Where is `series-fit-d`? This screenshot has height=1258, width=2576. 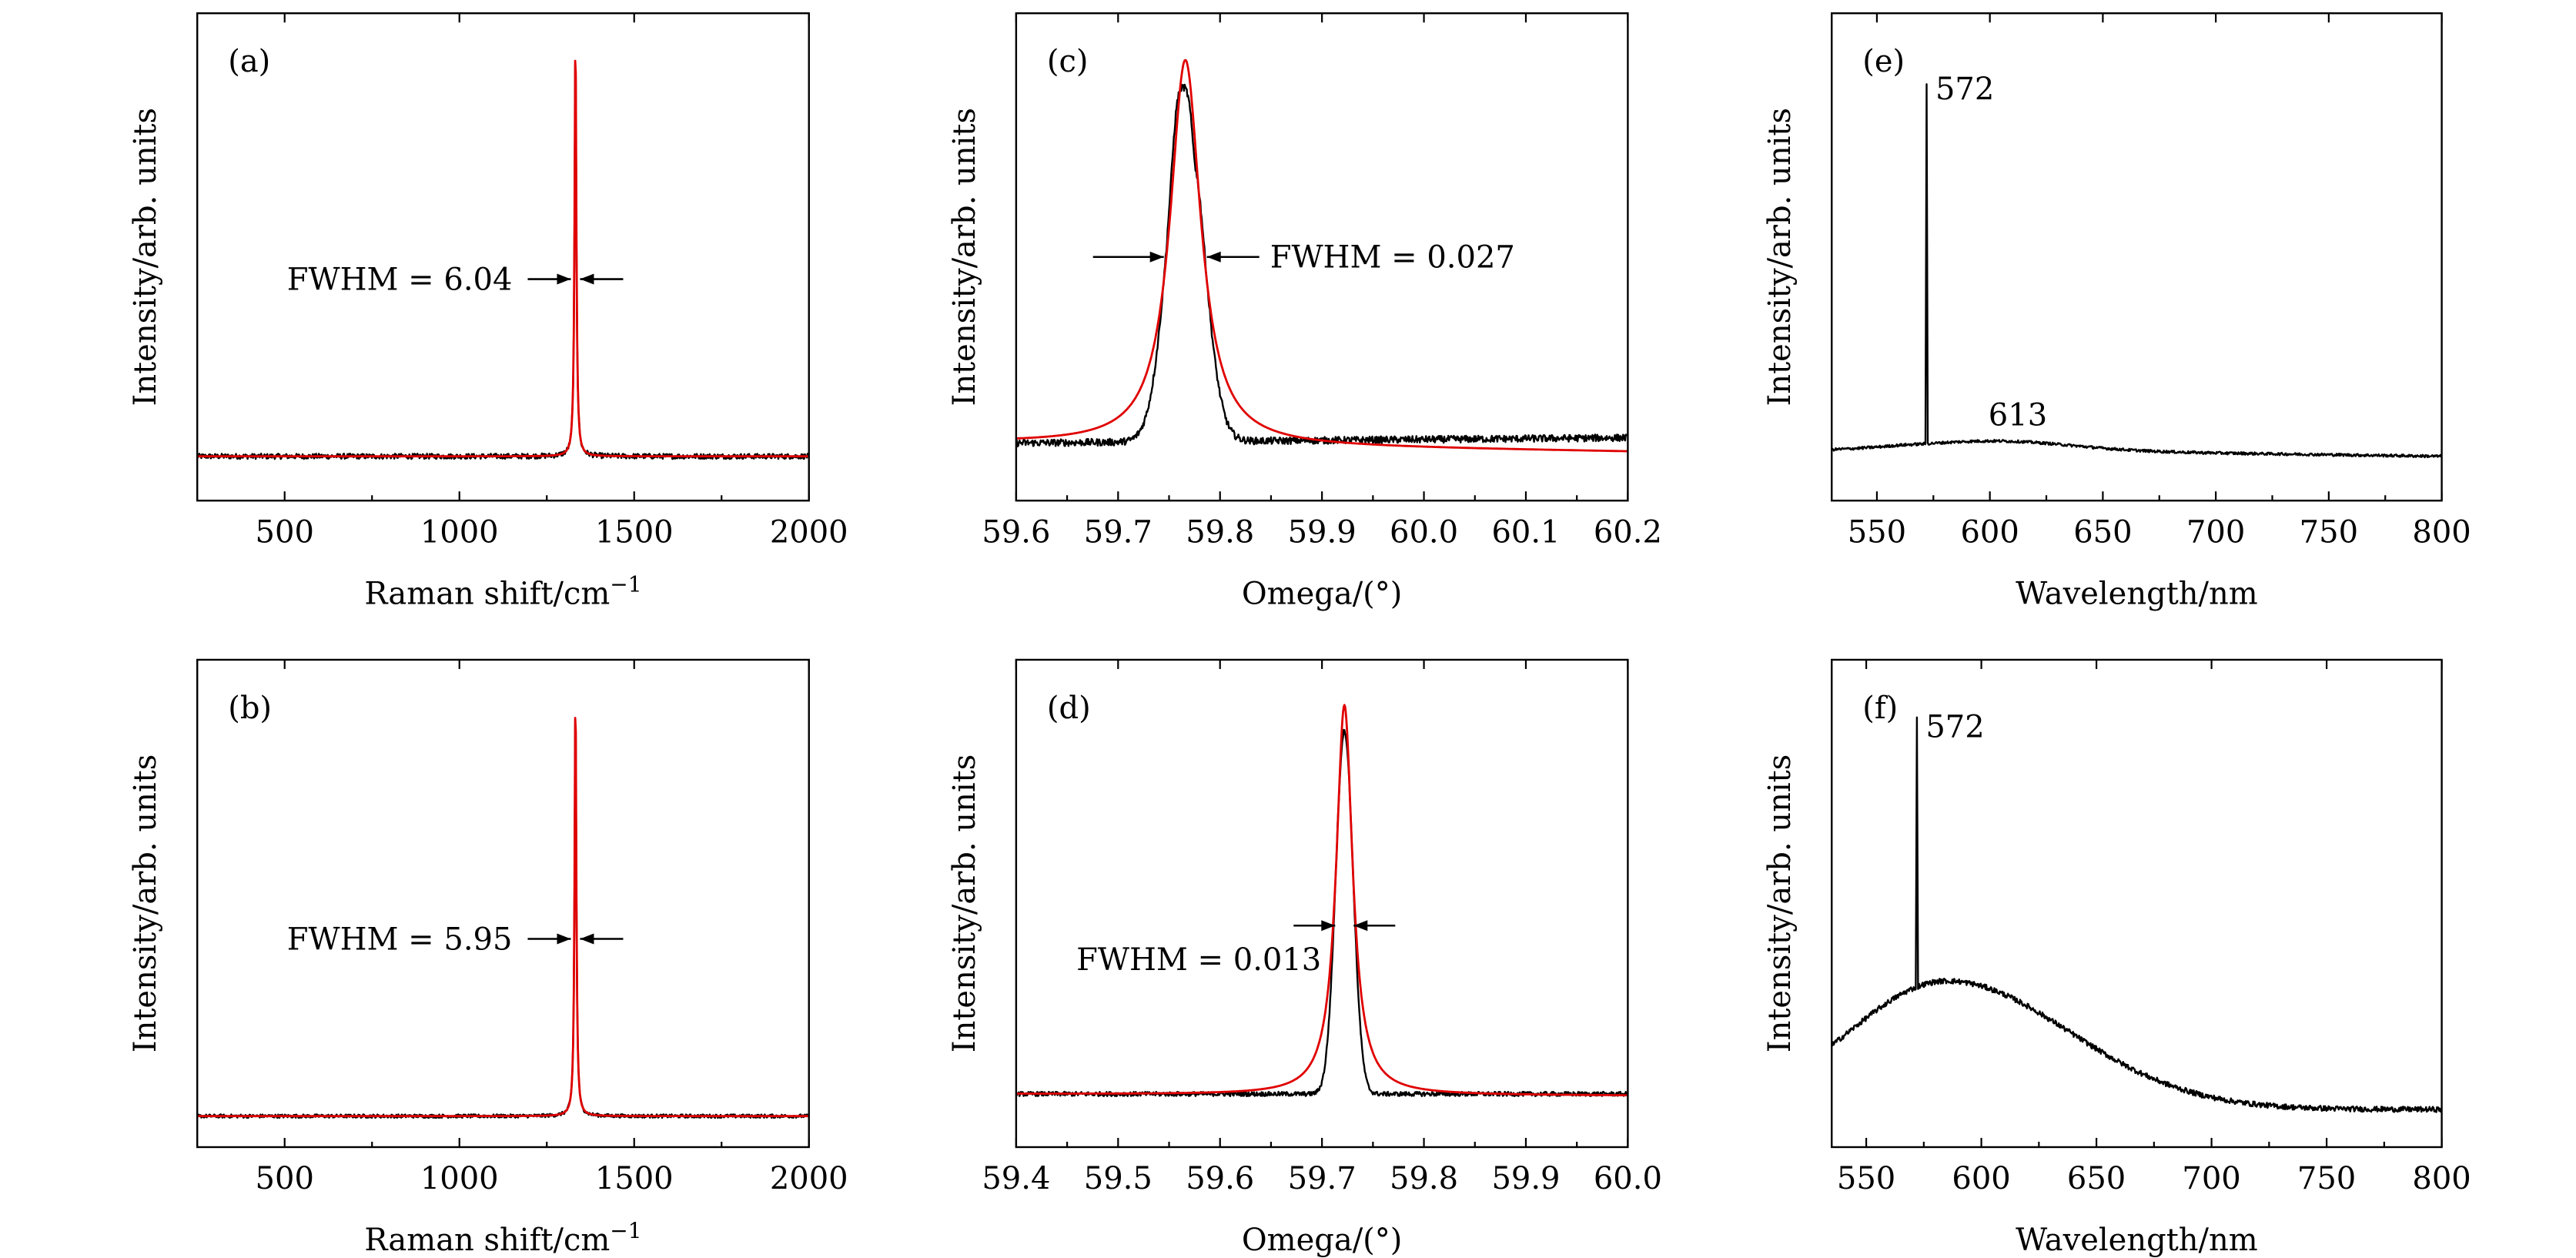 series-fit-d is located at coordinates (1322, 900).